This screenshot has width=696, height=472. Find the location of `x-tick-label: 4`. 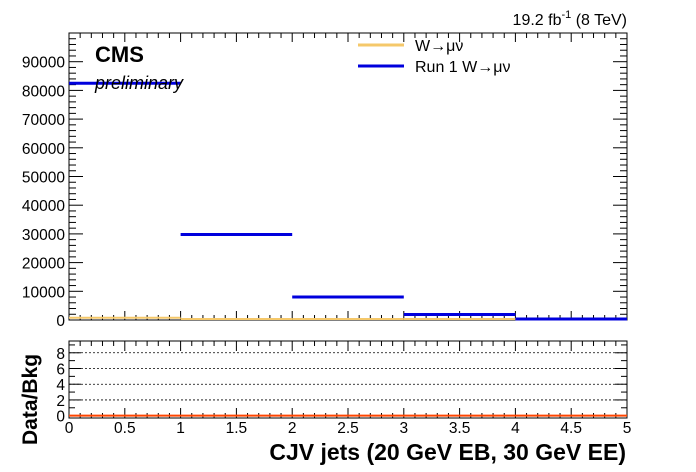

x-tick-label: 4 is located at coordinates (515, 428).